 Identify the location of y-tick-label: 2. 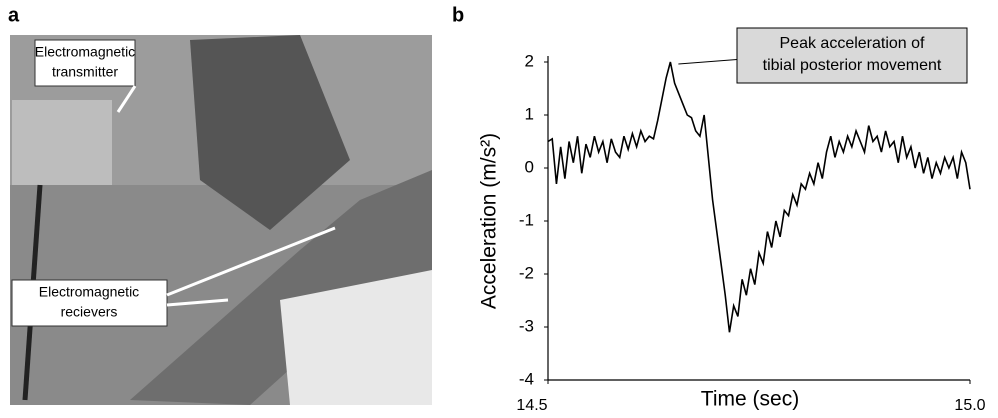
(529, 60).